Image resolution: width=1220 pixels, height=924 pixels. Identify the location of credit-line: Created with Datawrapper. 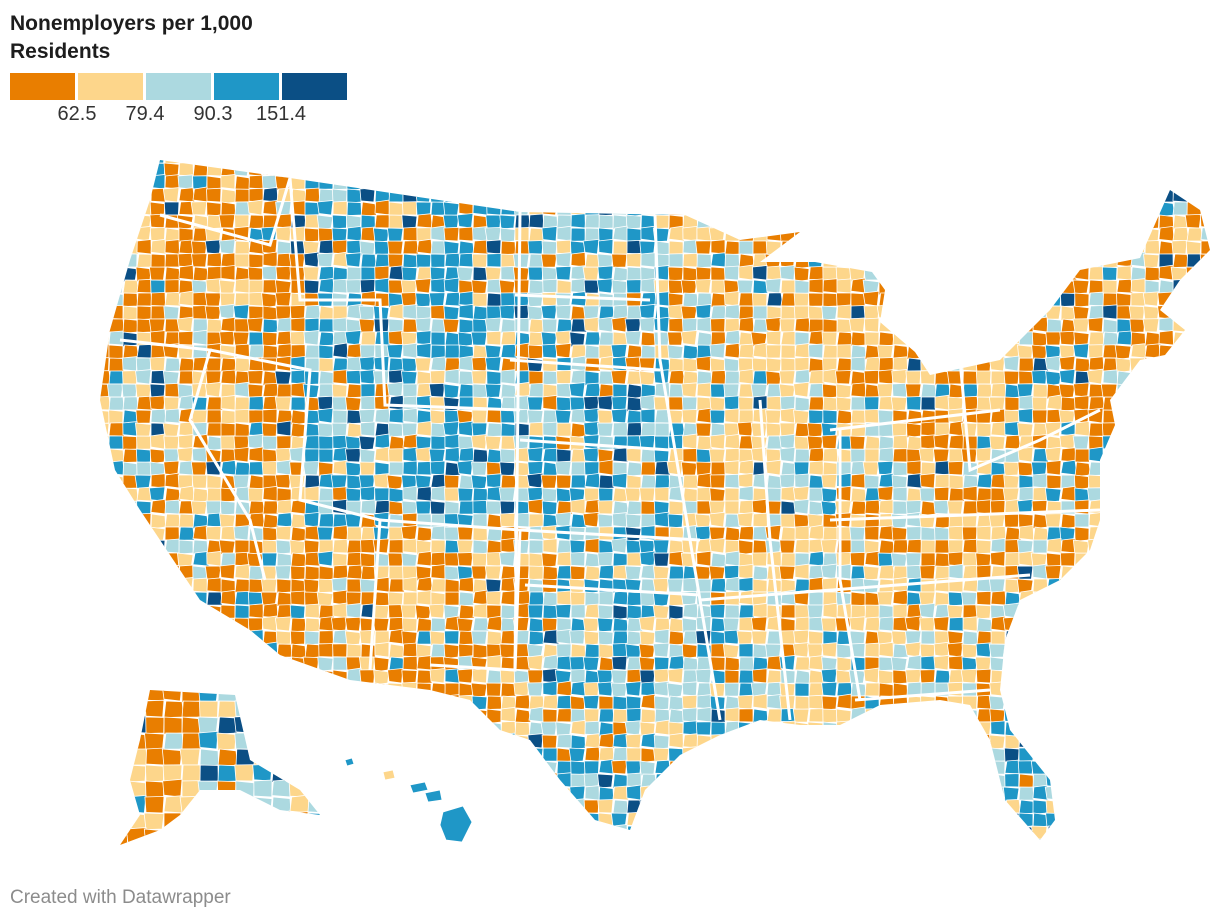
(120, 897).